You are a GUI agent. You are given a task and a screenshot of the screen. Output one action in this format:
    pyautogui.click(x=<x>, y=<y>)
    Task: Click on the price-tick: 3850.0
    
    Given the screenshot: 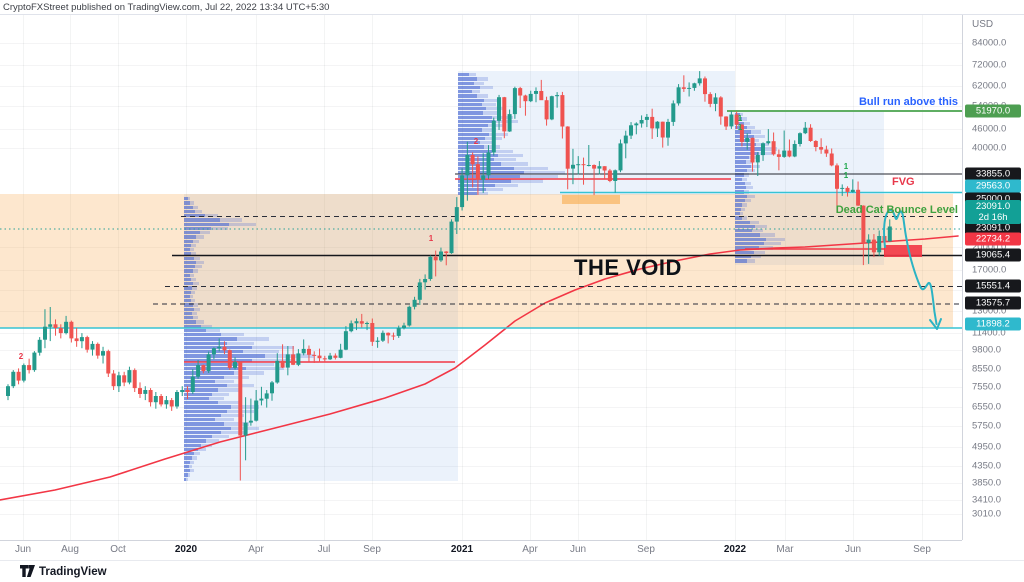 What is the action you would take?
    pyautogui.click(x=987, y=483)
    